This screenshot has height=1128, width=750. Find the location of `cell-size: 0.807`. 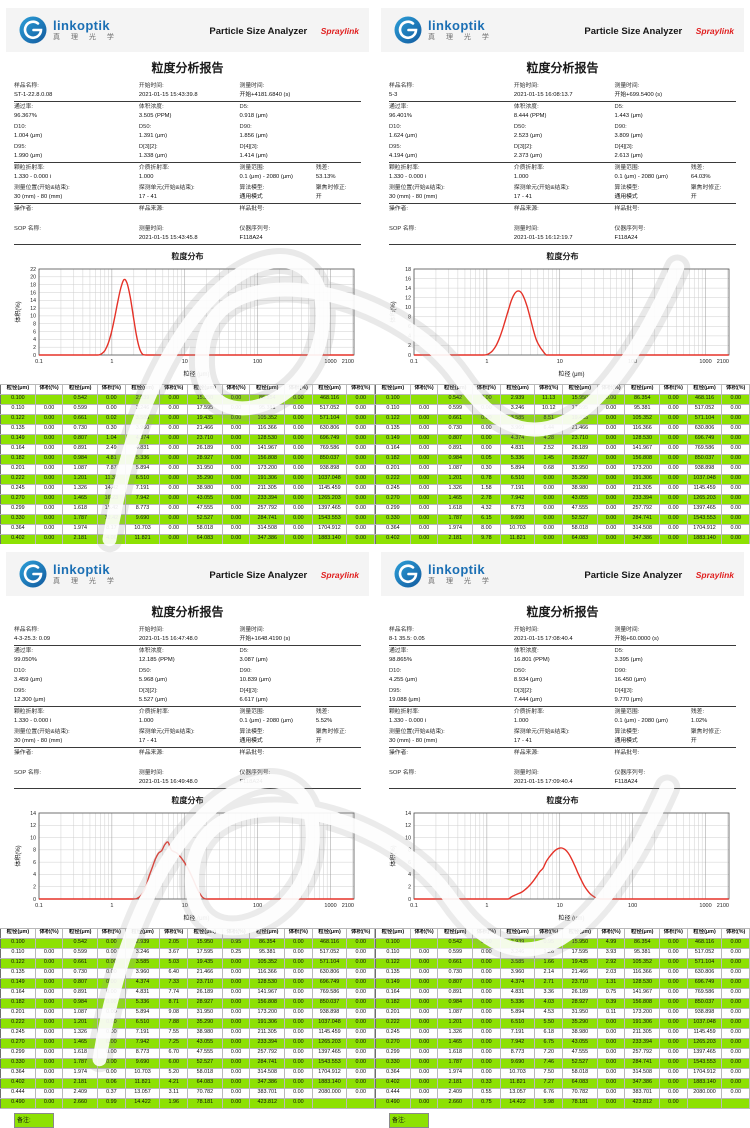

cell-size: 0.807 is located at coordinates (80, 439).